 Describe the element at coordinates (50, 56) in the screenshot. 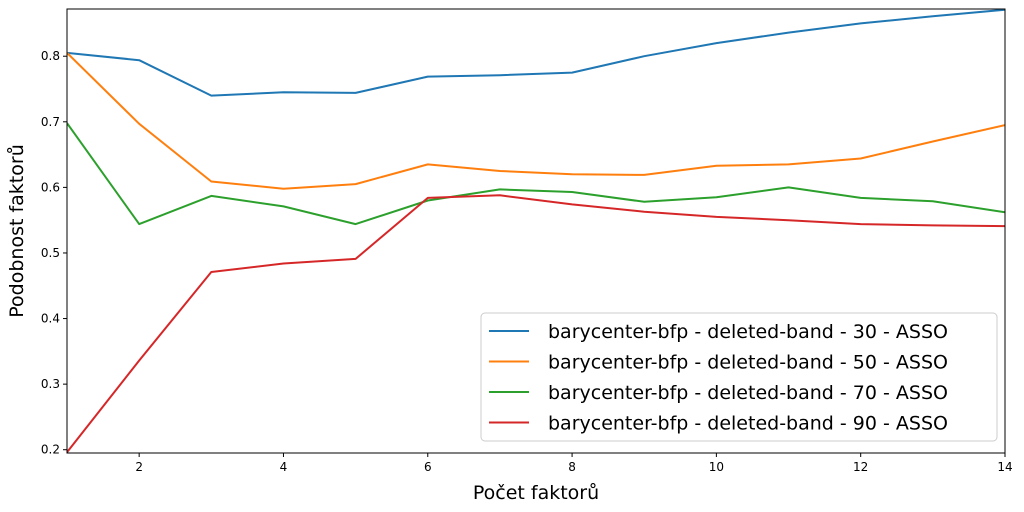

I see `y-tick-label: 0.8` at that location.